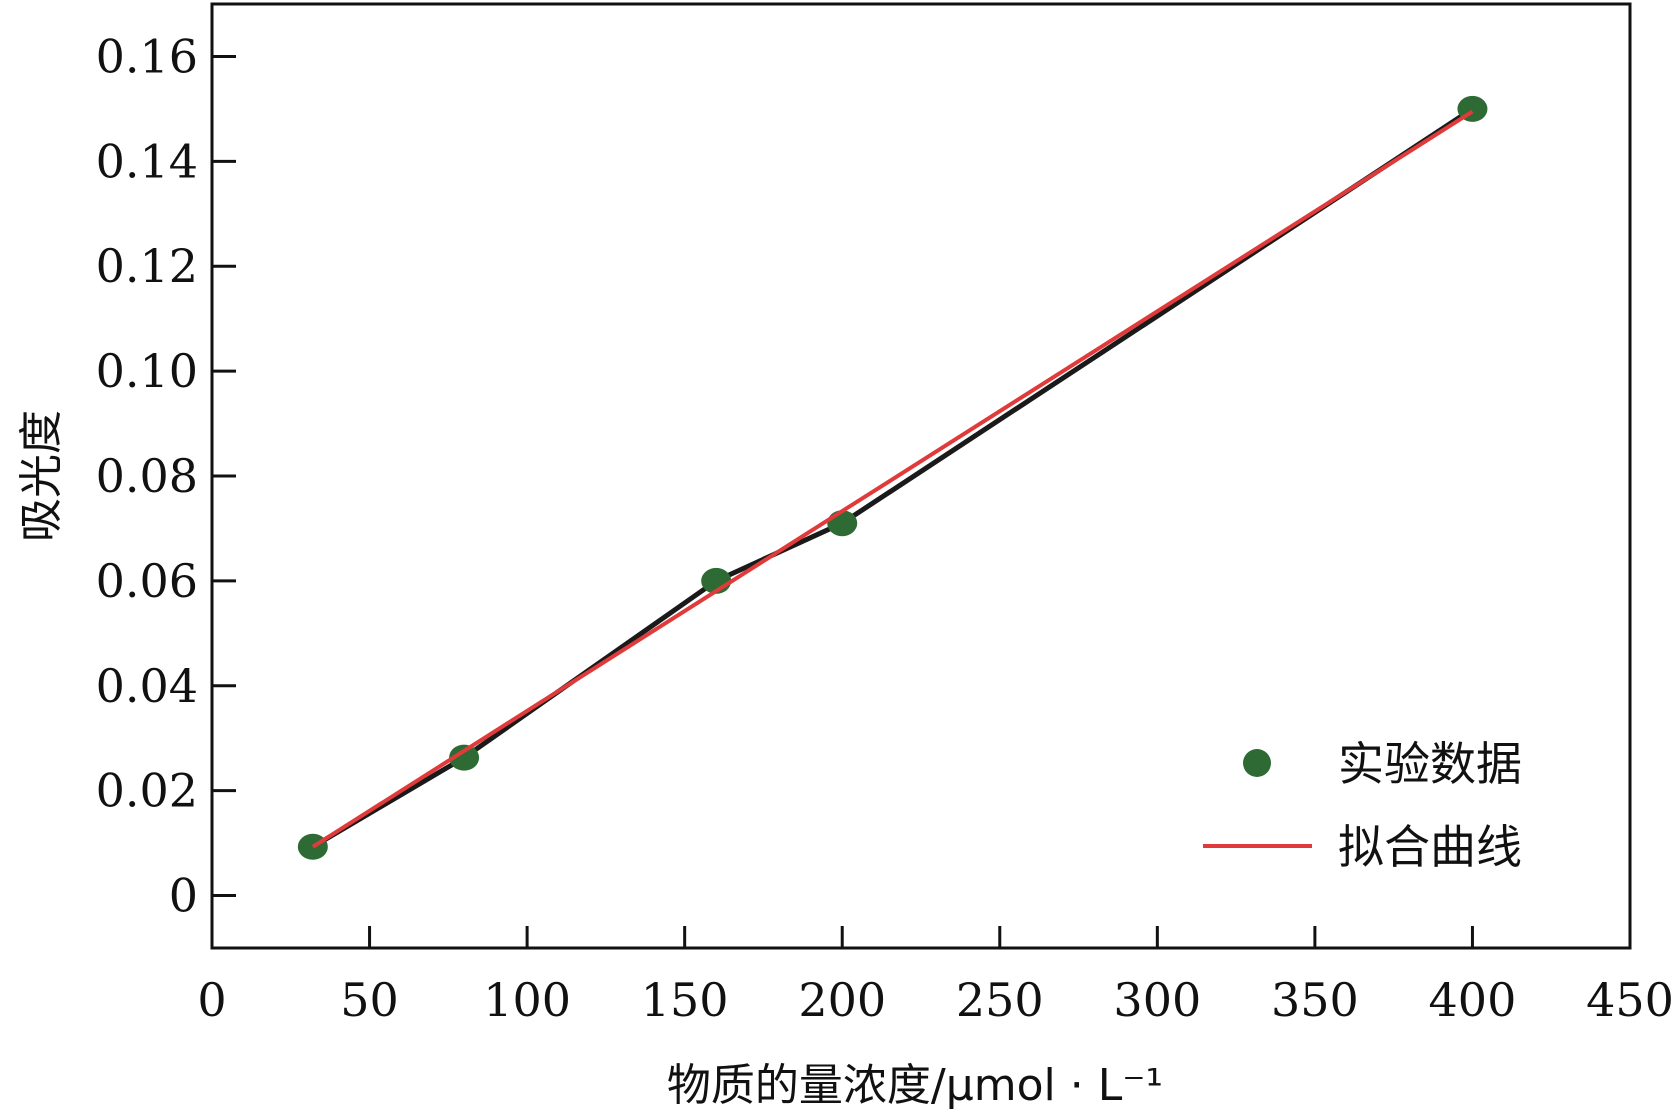 The width and height of the screenshot is (1676, 1118). What do you see at coordinates (527, 1000) in the screenshot?
I see `x-tick-label: 100` at bounding box center [527, 1000].